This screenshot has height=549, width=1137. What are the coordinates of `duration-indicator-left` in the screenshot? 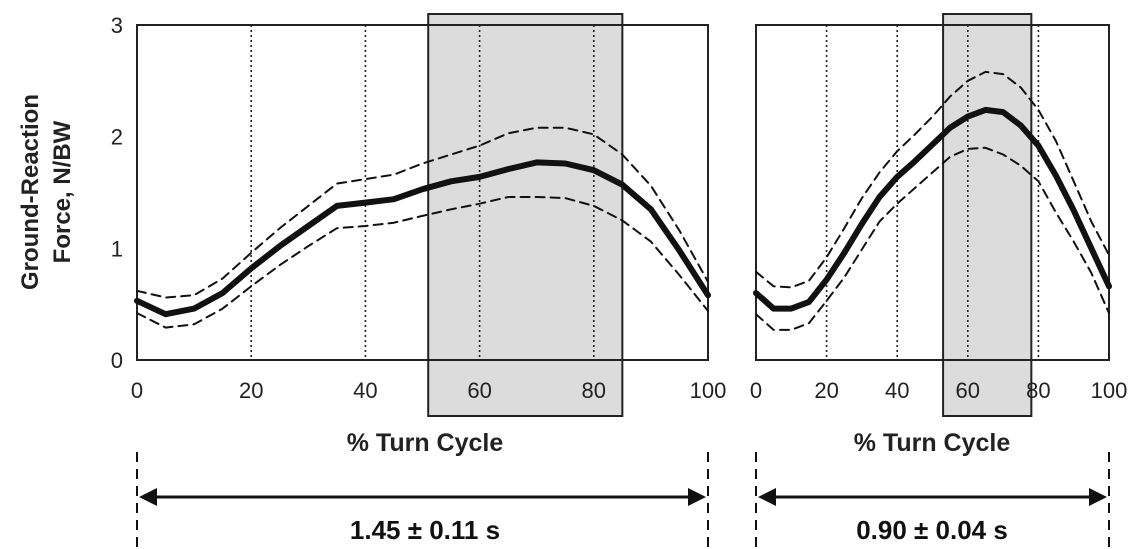 It's located at (422, 500).